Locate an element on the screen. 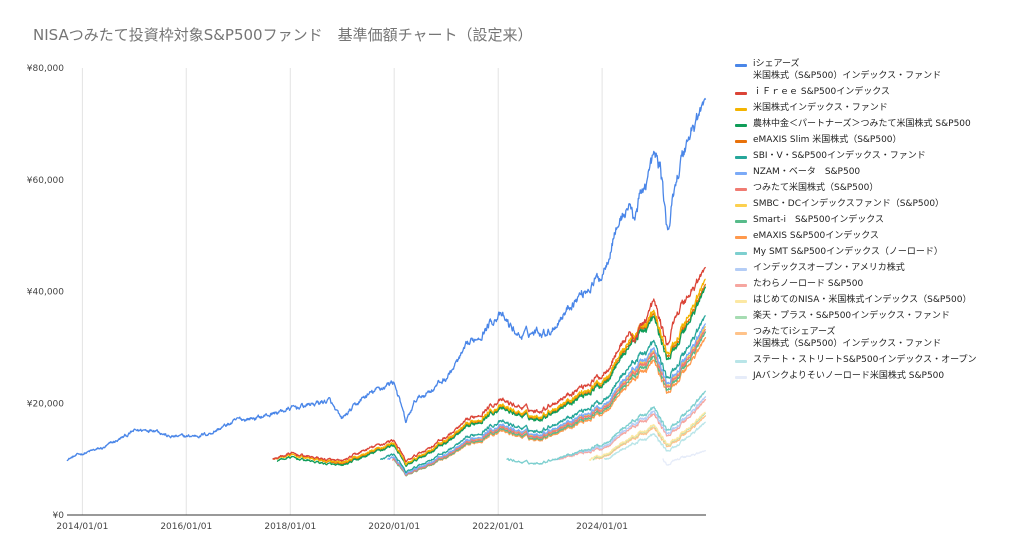 The width and height of the screenshot is (1024, 558). legend-item: SBI・V・S&P500インデックス・ファンド is located at coordinates (877, 156).